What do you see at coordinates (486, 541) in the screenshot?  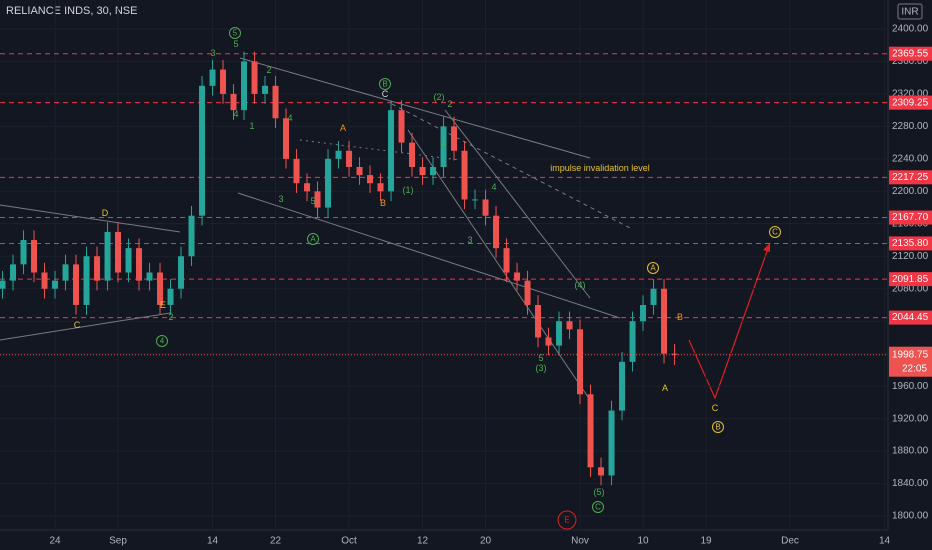 I see `x-tick-label: 20` at bounding box center [486, 541].